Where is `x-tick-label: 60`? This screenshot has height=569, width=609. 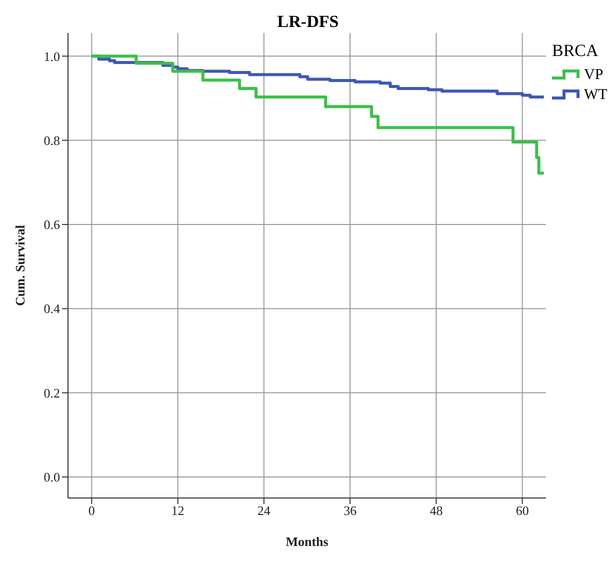 x-tick-label: 60 is located at coordinates (522, 510).